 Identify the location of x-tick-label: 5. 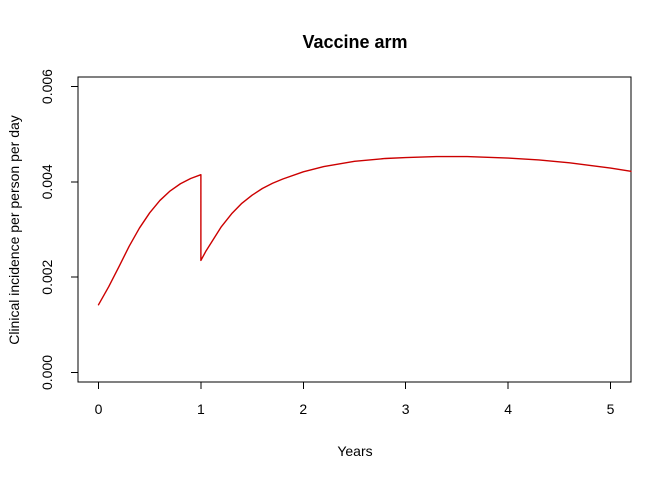
(611, 409).